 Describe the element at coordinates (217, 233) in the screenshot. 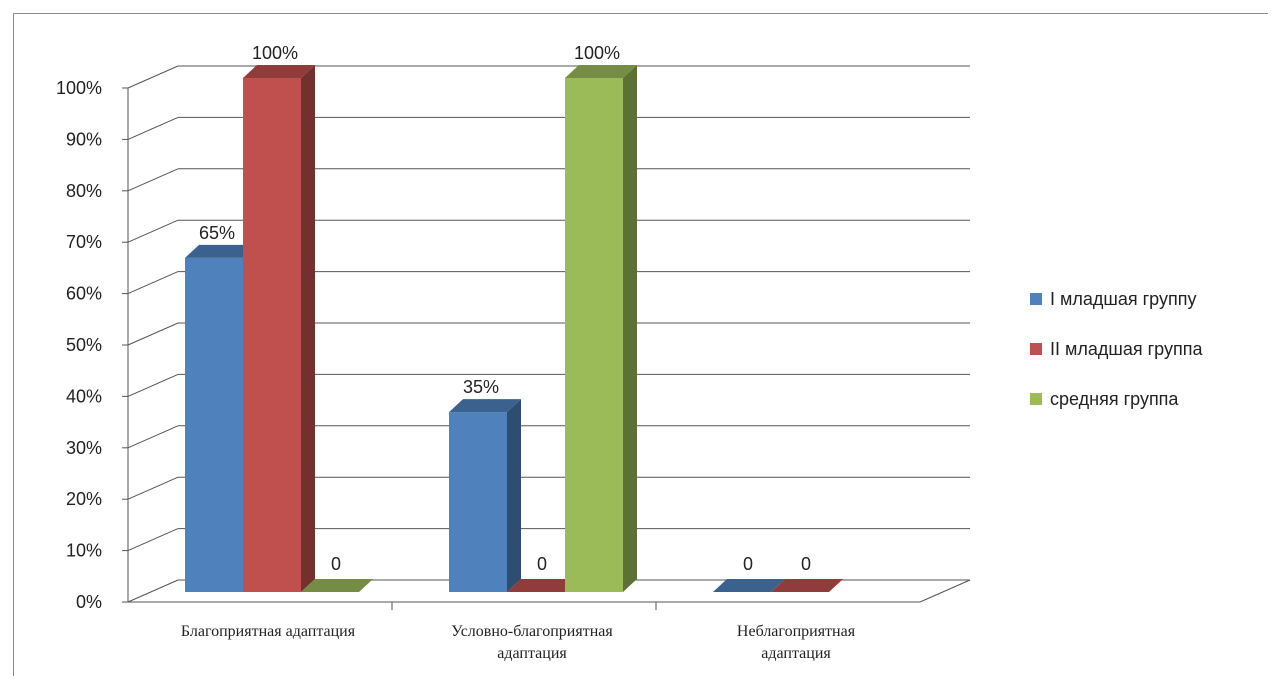

I see `data-label: 65%` at that location.